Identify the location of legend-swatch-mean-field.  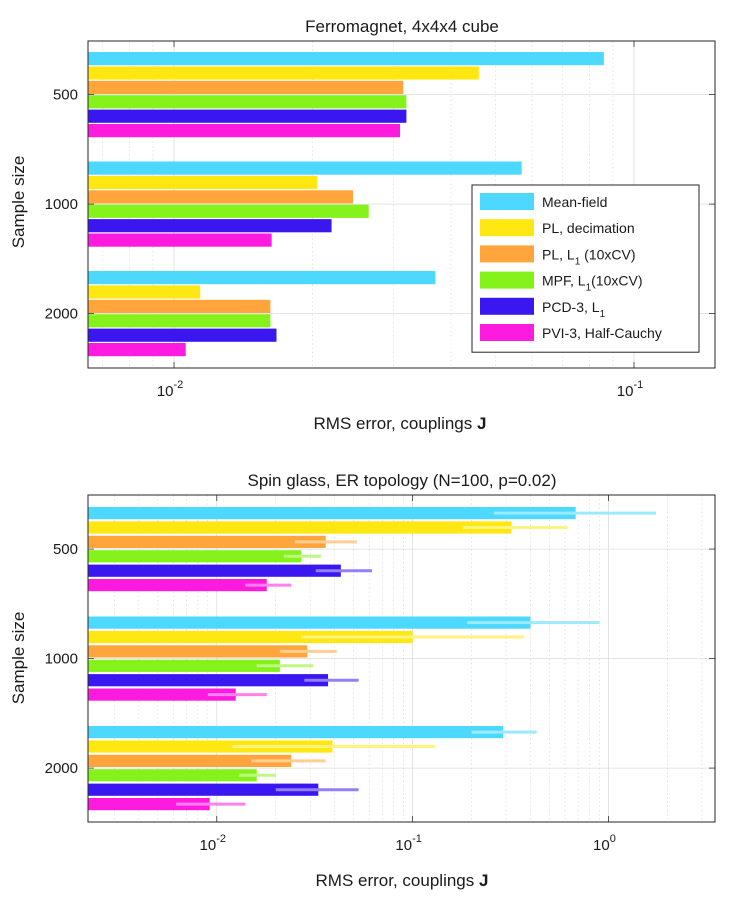
(507, 201).